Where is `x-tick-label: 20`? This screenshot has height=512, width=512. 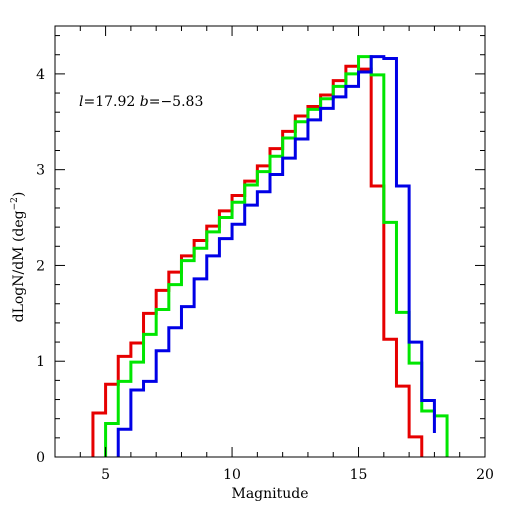 x-tick-label: 20 is located at coordinates (485, 475).